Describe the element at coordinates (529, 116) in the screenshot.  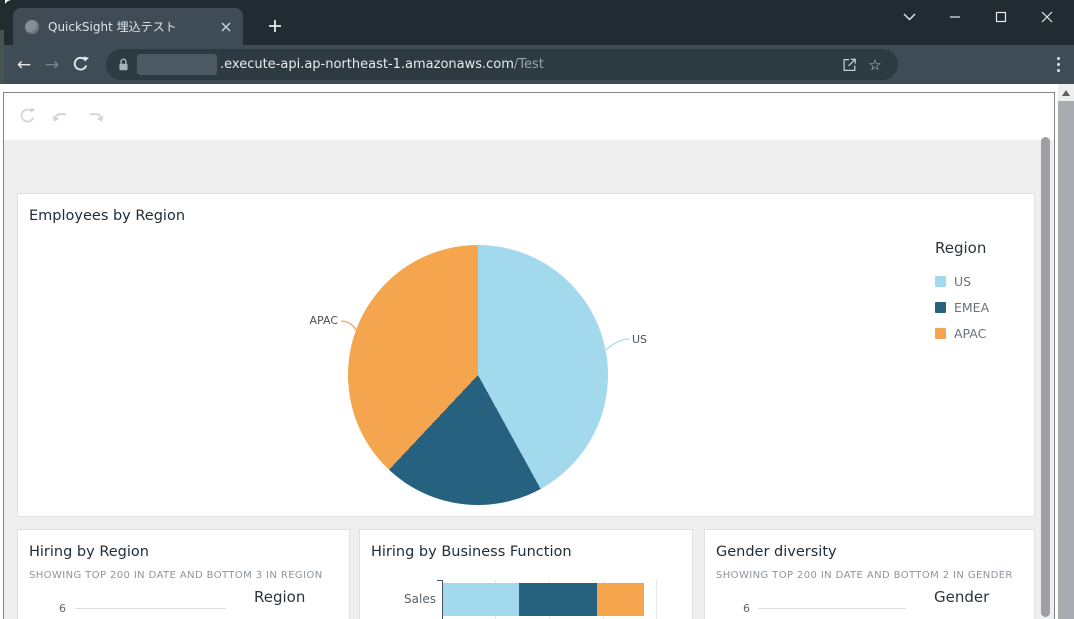
I see `dashboard-toolbar` at that location.